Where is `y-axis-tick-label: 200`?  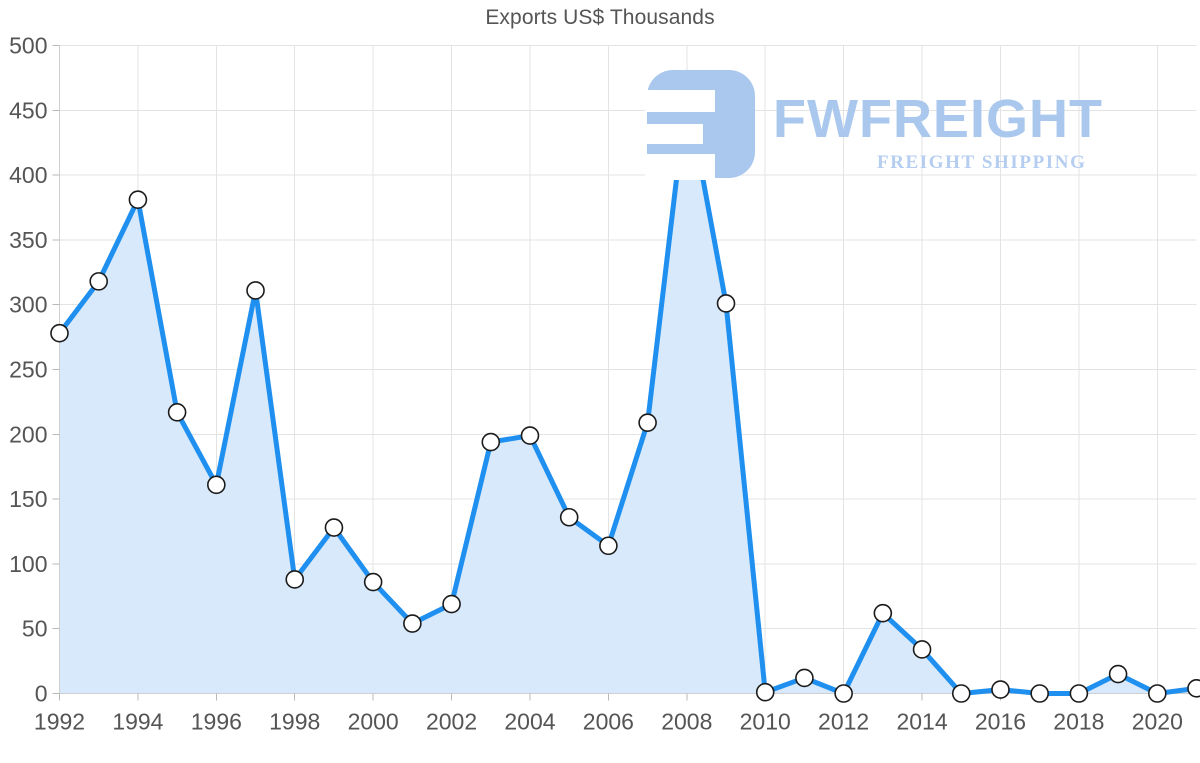
y-axis-tick-label: 200 is located at coordinates (28, 434).